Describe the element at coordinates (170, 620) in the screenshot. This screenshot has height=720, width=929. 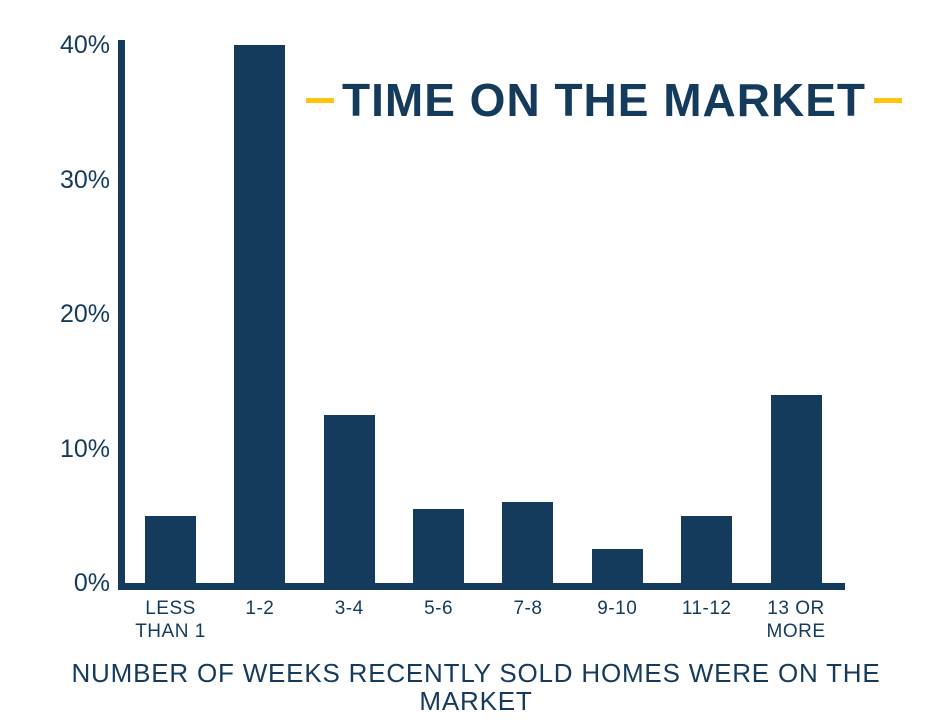
I see `x-tick-label: LESS THAN 1` at that location.